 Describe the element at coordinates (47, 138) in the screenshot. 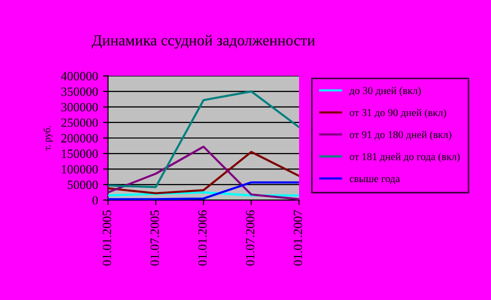

I see `y-axis-title: т. руб.` at that location.